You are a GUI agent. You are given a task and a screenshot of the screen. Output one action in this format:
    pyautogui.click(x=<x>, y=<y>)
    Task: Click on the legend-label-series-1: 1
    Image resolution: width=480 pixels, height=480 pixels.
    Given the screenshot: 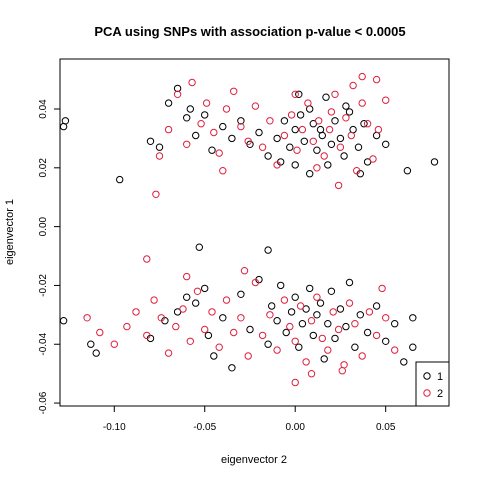 What is the action you would take?
    pyautogui.click(x=440, y=377)
    